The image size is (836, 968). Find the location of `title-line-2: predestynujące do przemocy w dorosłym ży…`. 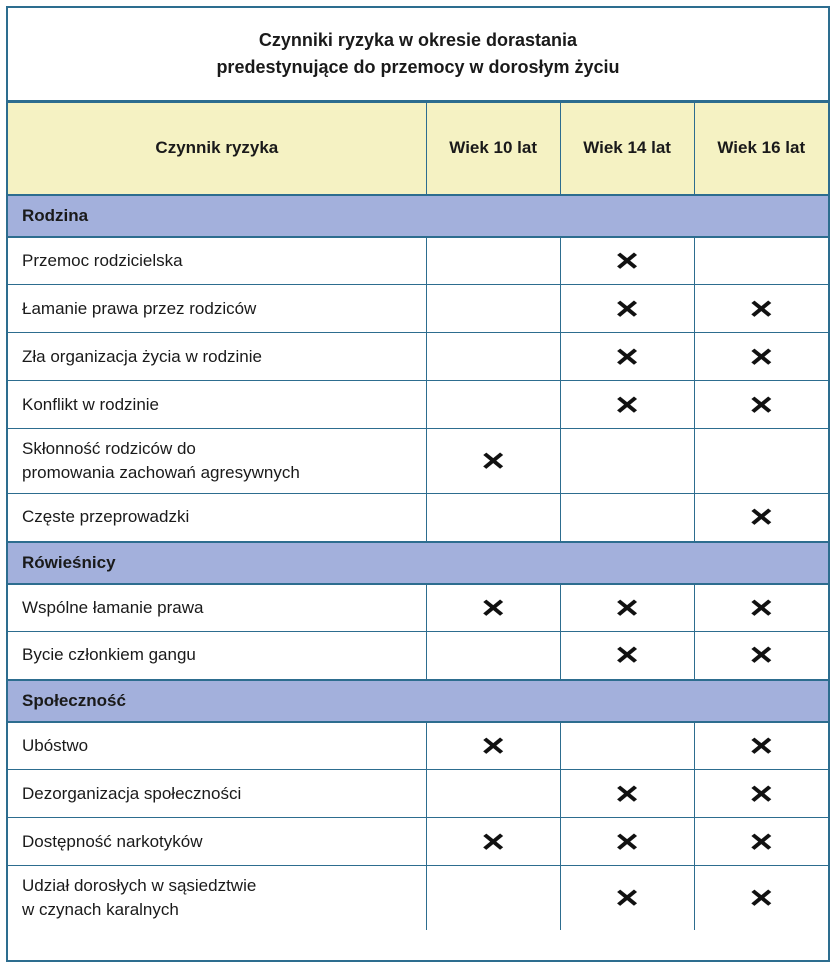

title-line-2: predestynujące do przemocy w dorosłym ży… is located at coordinates (418, 67).